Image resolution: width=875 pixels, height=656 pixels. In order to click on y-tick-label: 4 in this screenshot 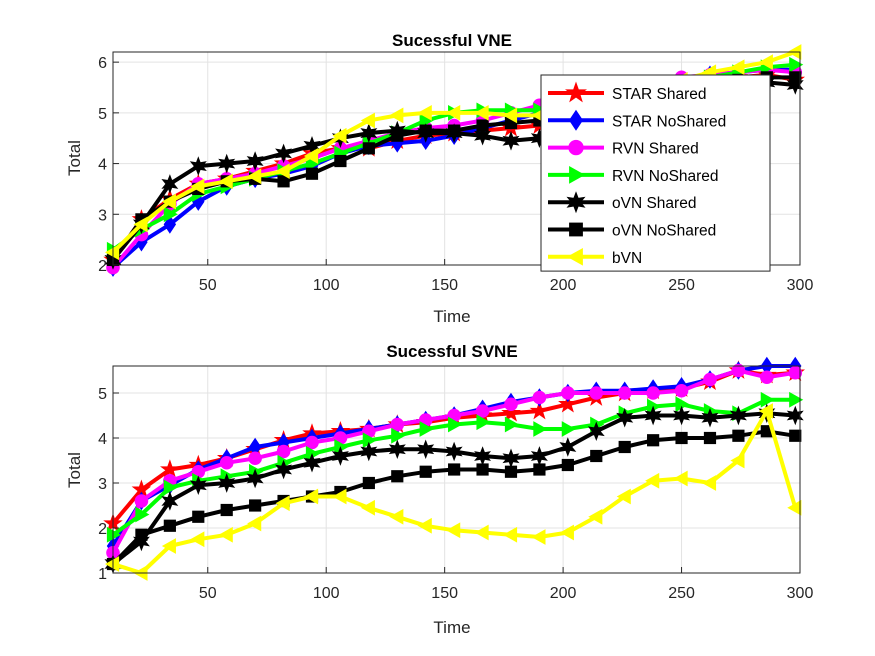, I will do `click(102, 439)`.